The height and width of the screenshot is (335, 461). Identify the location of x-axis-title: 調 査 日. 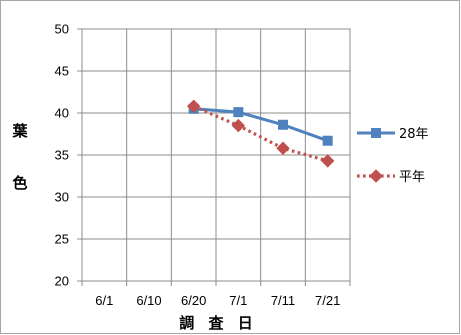
(215, 323).